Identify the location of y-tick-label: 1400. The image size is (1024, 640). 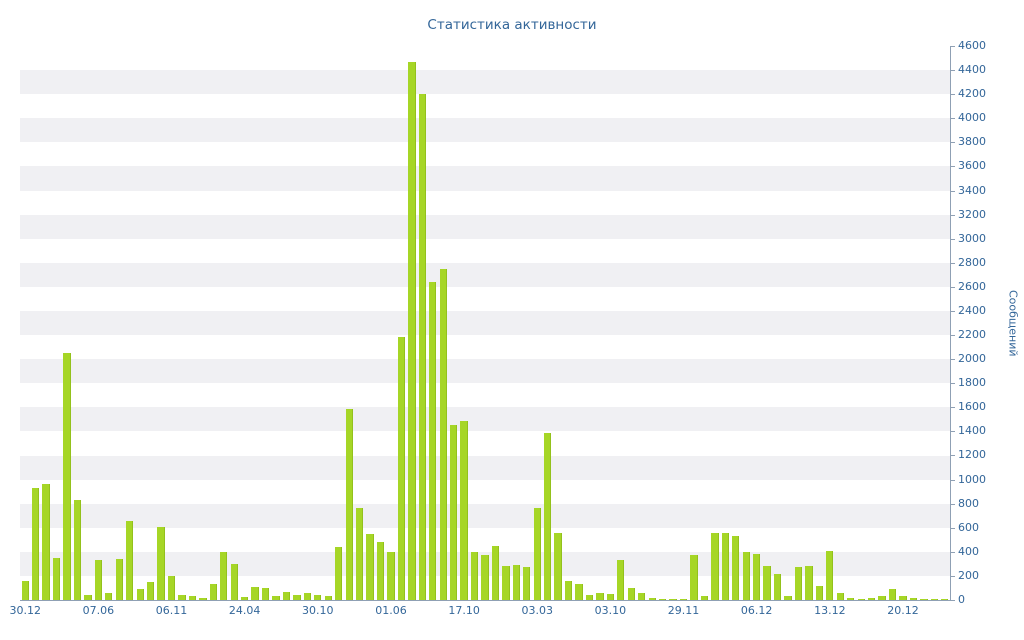
(972, 431).